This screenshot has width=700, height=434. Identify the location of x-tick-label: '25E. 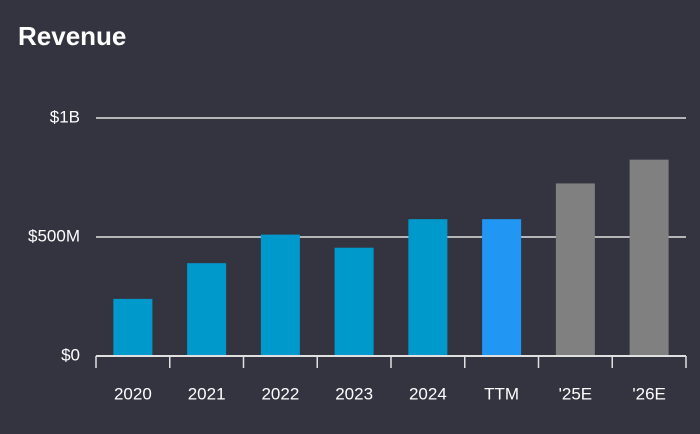
(576, 393).